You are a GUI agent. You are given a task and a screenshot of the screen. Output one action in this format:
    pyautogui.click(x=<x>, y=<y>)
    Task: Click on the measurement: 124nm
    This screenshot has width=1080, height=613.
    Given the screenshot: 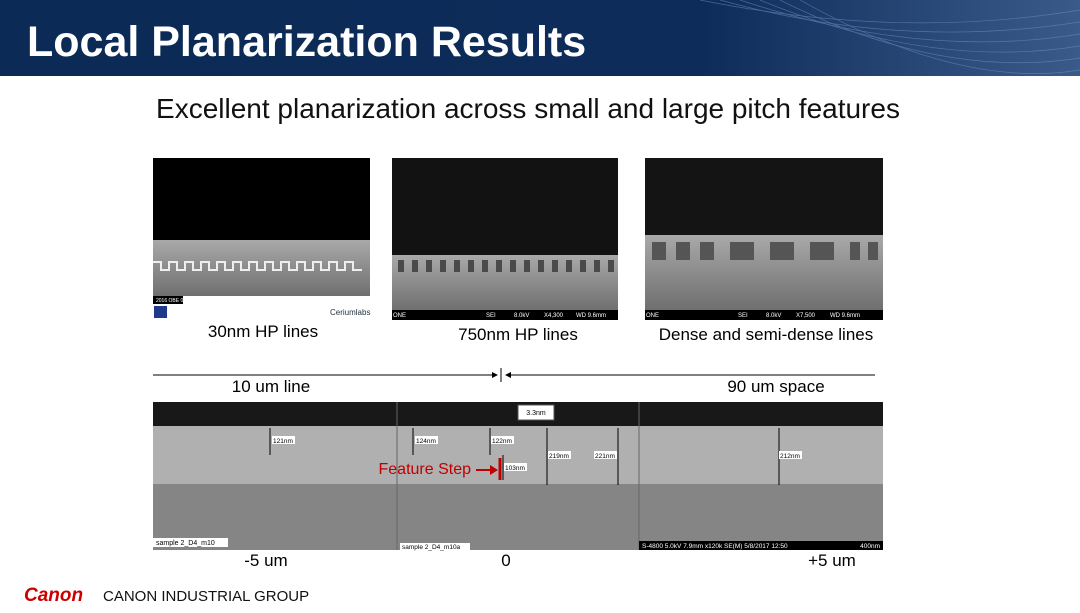 What is the action you would take?
    pyautogui.click(x=426, y=441)
    